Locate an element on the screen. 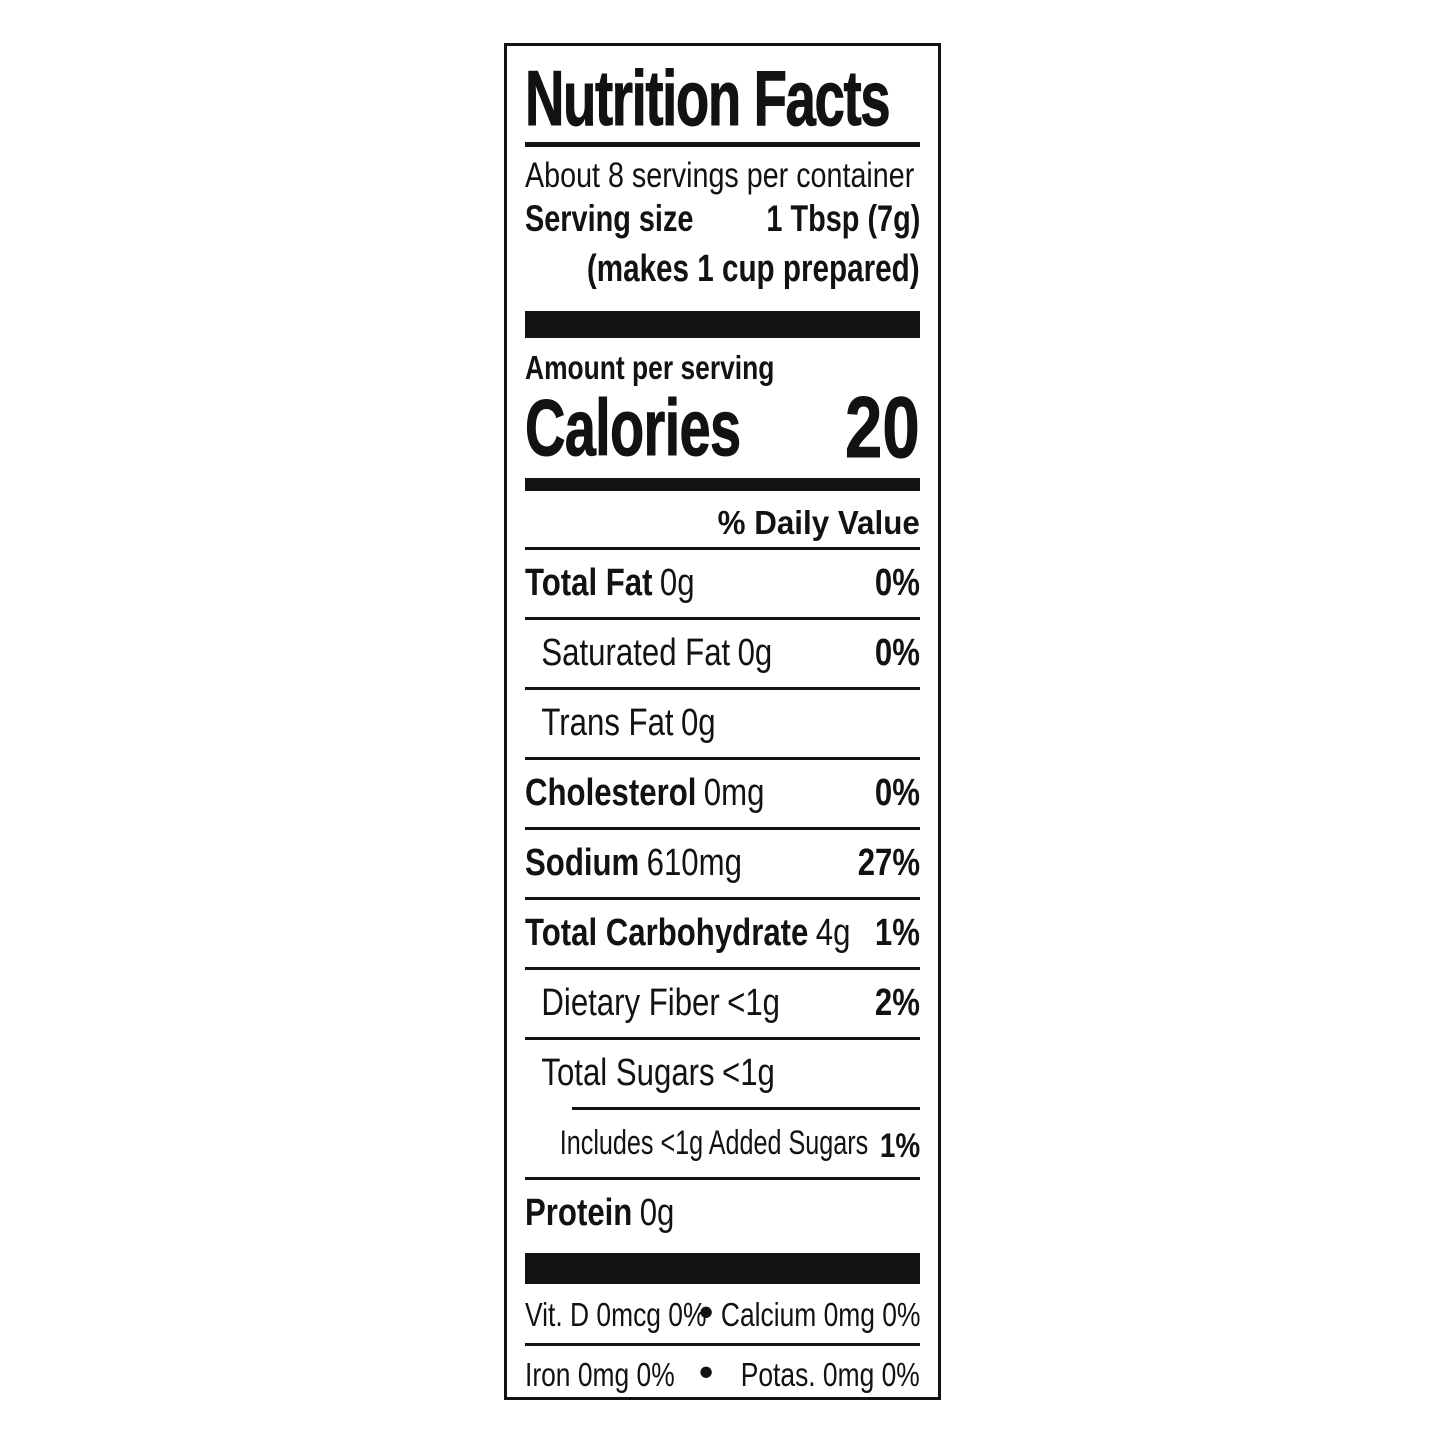 The width and height of the screenshot is (1445, 1445). nutrient-row-total-carbohydrate: Total Carbohydrate 4g 1% is located at coordinates (722, 933).